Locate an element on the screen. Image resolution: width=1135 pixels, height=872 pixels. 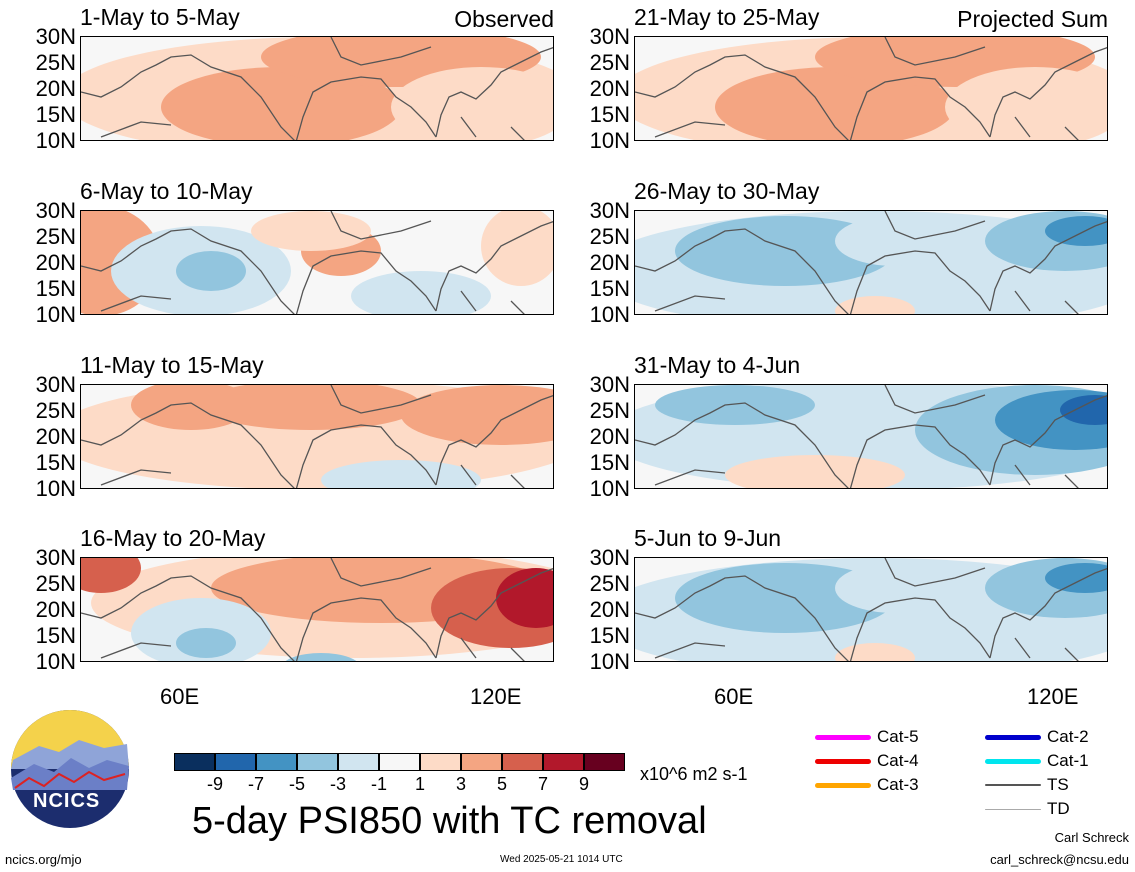
colorbar-label: -1 is located at coordinates (378, 784).